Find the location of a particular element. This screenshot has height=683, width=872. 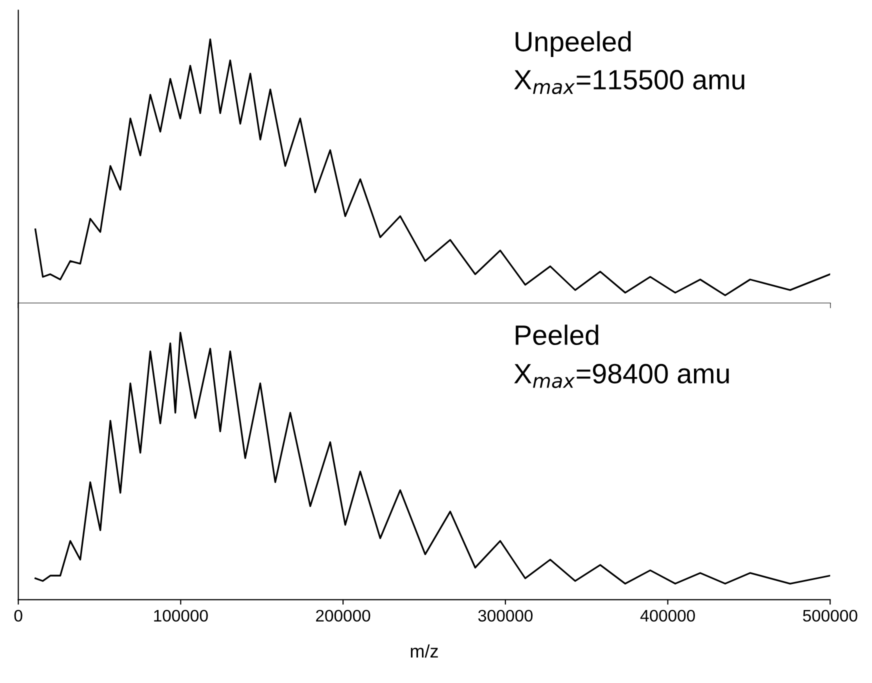

annotation: X$_{max}$=115500 amu is located at coordinates (629, 82).